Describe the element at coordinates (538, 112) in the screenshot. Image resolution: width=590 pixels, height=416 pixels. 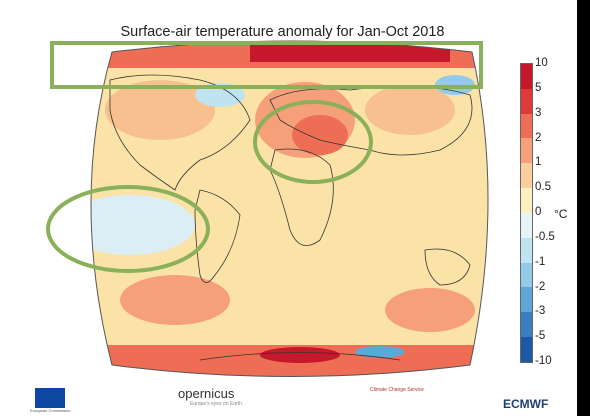
I see `colorbar-tick-label: 3` at that location.